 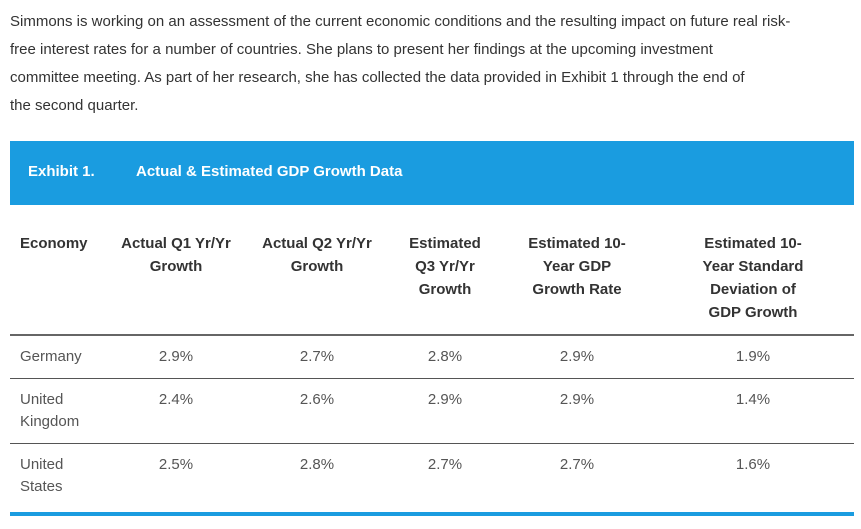 What do you see at coordinates (58, 357) in the screenshot?
I see `cell-economy: Germany` at bounding box center [58, 357].